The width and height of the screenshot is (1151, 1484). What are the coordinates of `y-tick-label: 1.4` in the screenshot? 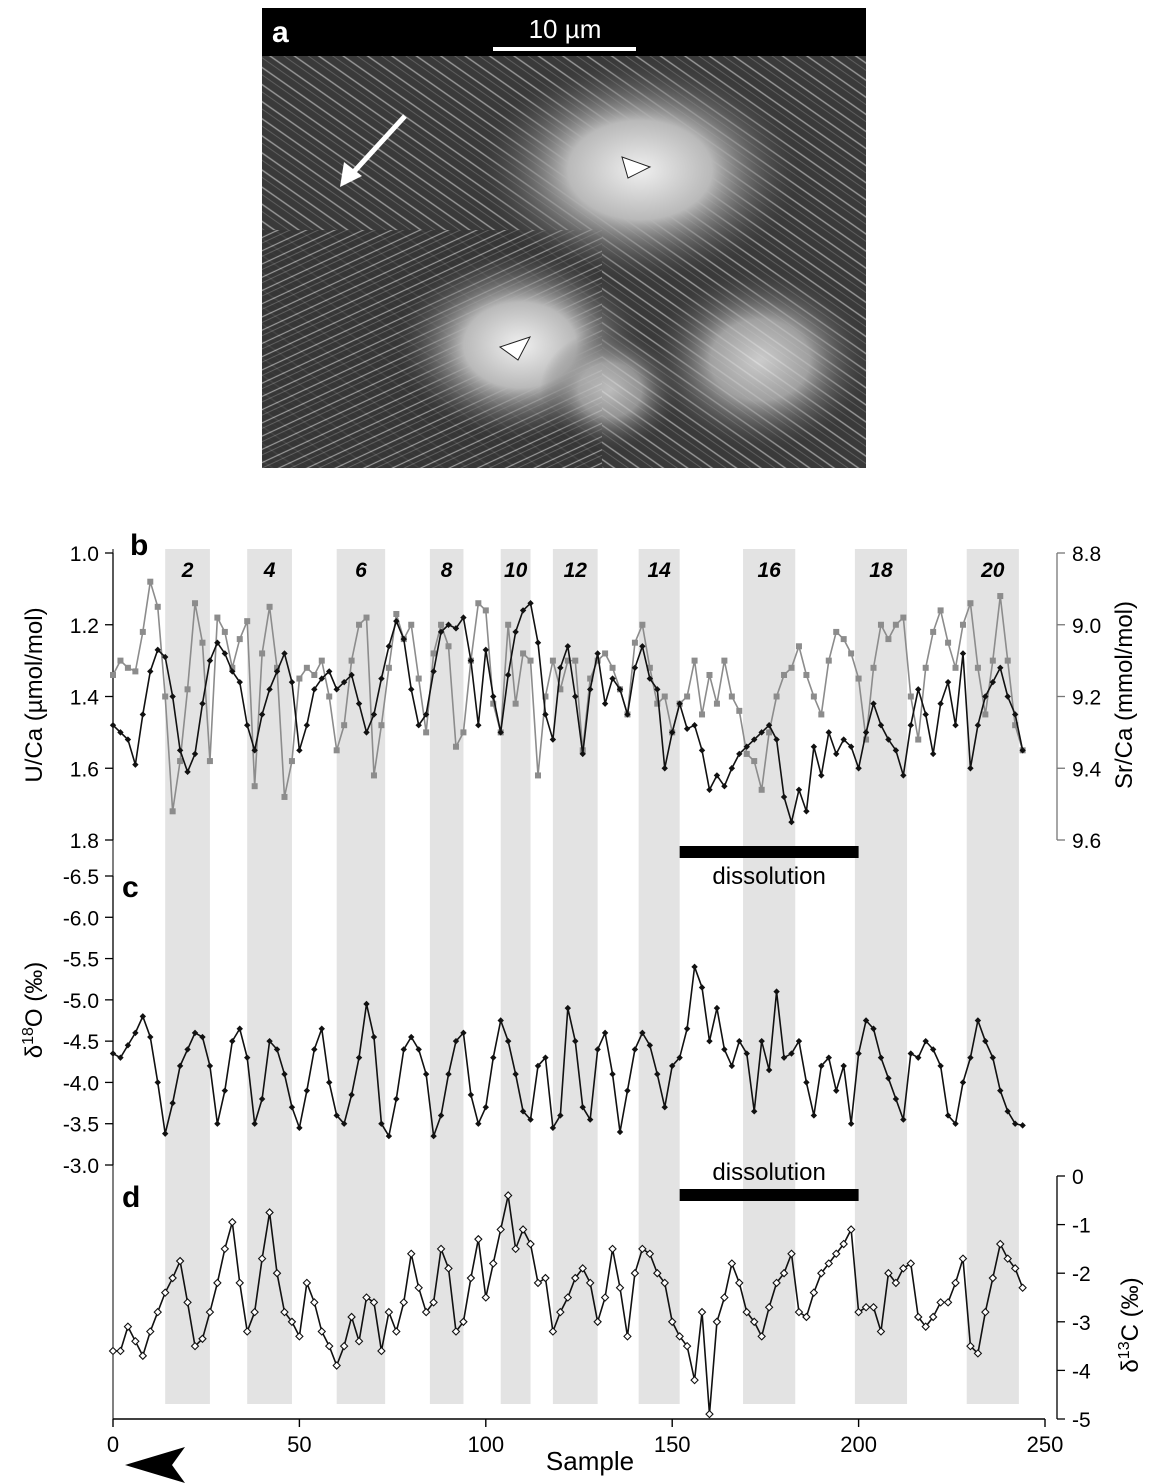 It's located at (85, 698).